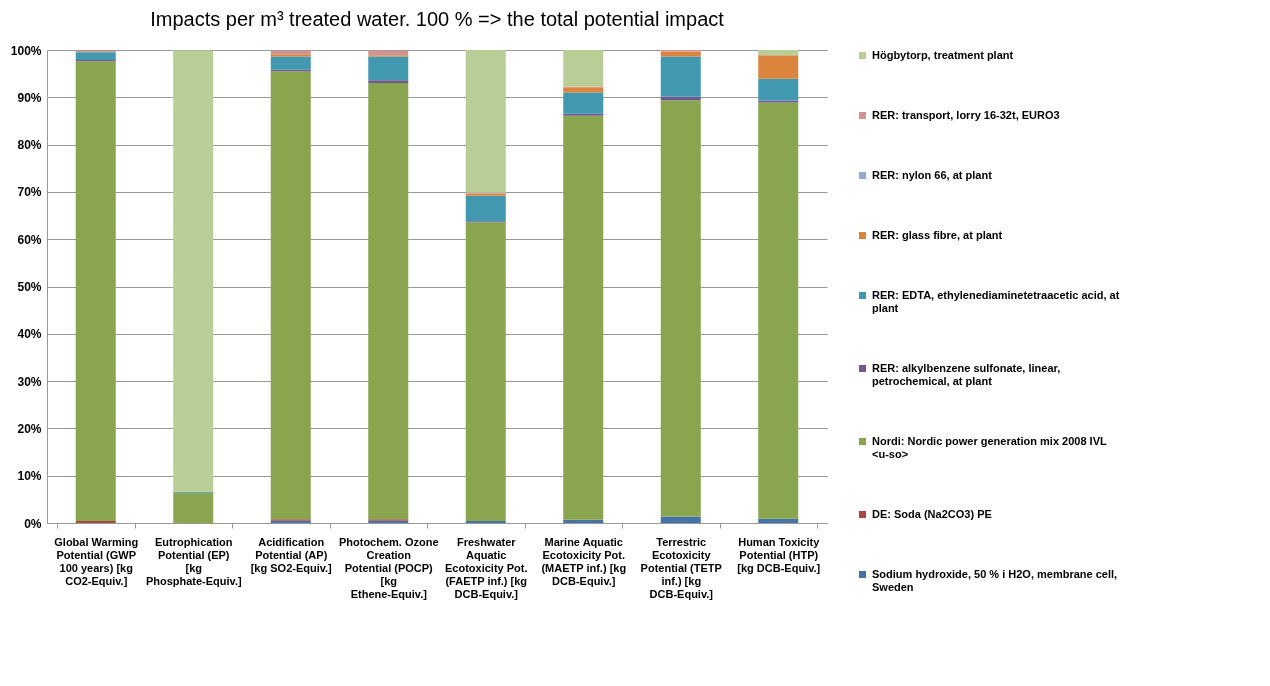  Describe the element at coordinates (29, 476) in the screenshot. I see `y-tick-label: 10%` at that location.